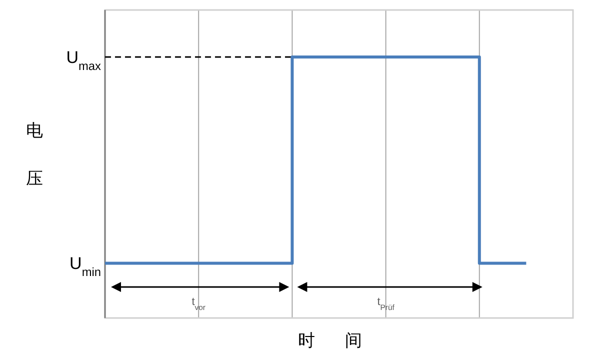  I want to click on text: U$_{min}$, so click(85, 267).